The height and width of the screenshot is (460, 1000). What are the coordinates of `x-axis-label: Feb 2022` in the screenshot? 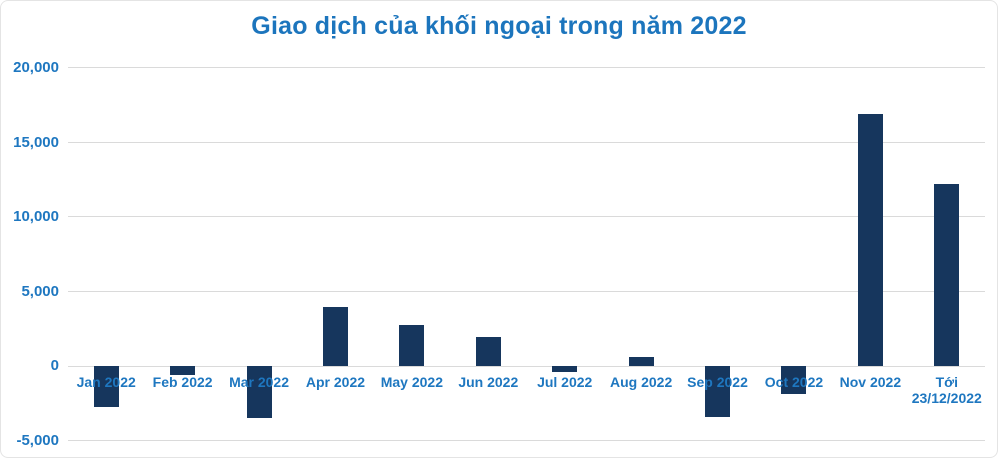 It's located at (182, 382).